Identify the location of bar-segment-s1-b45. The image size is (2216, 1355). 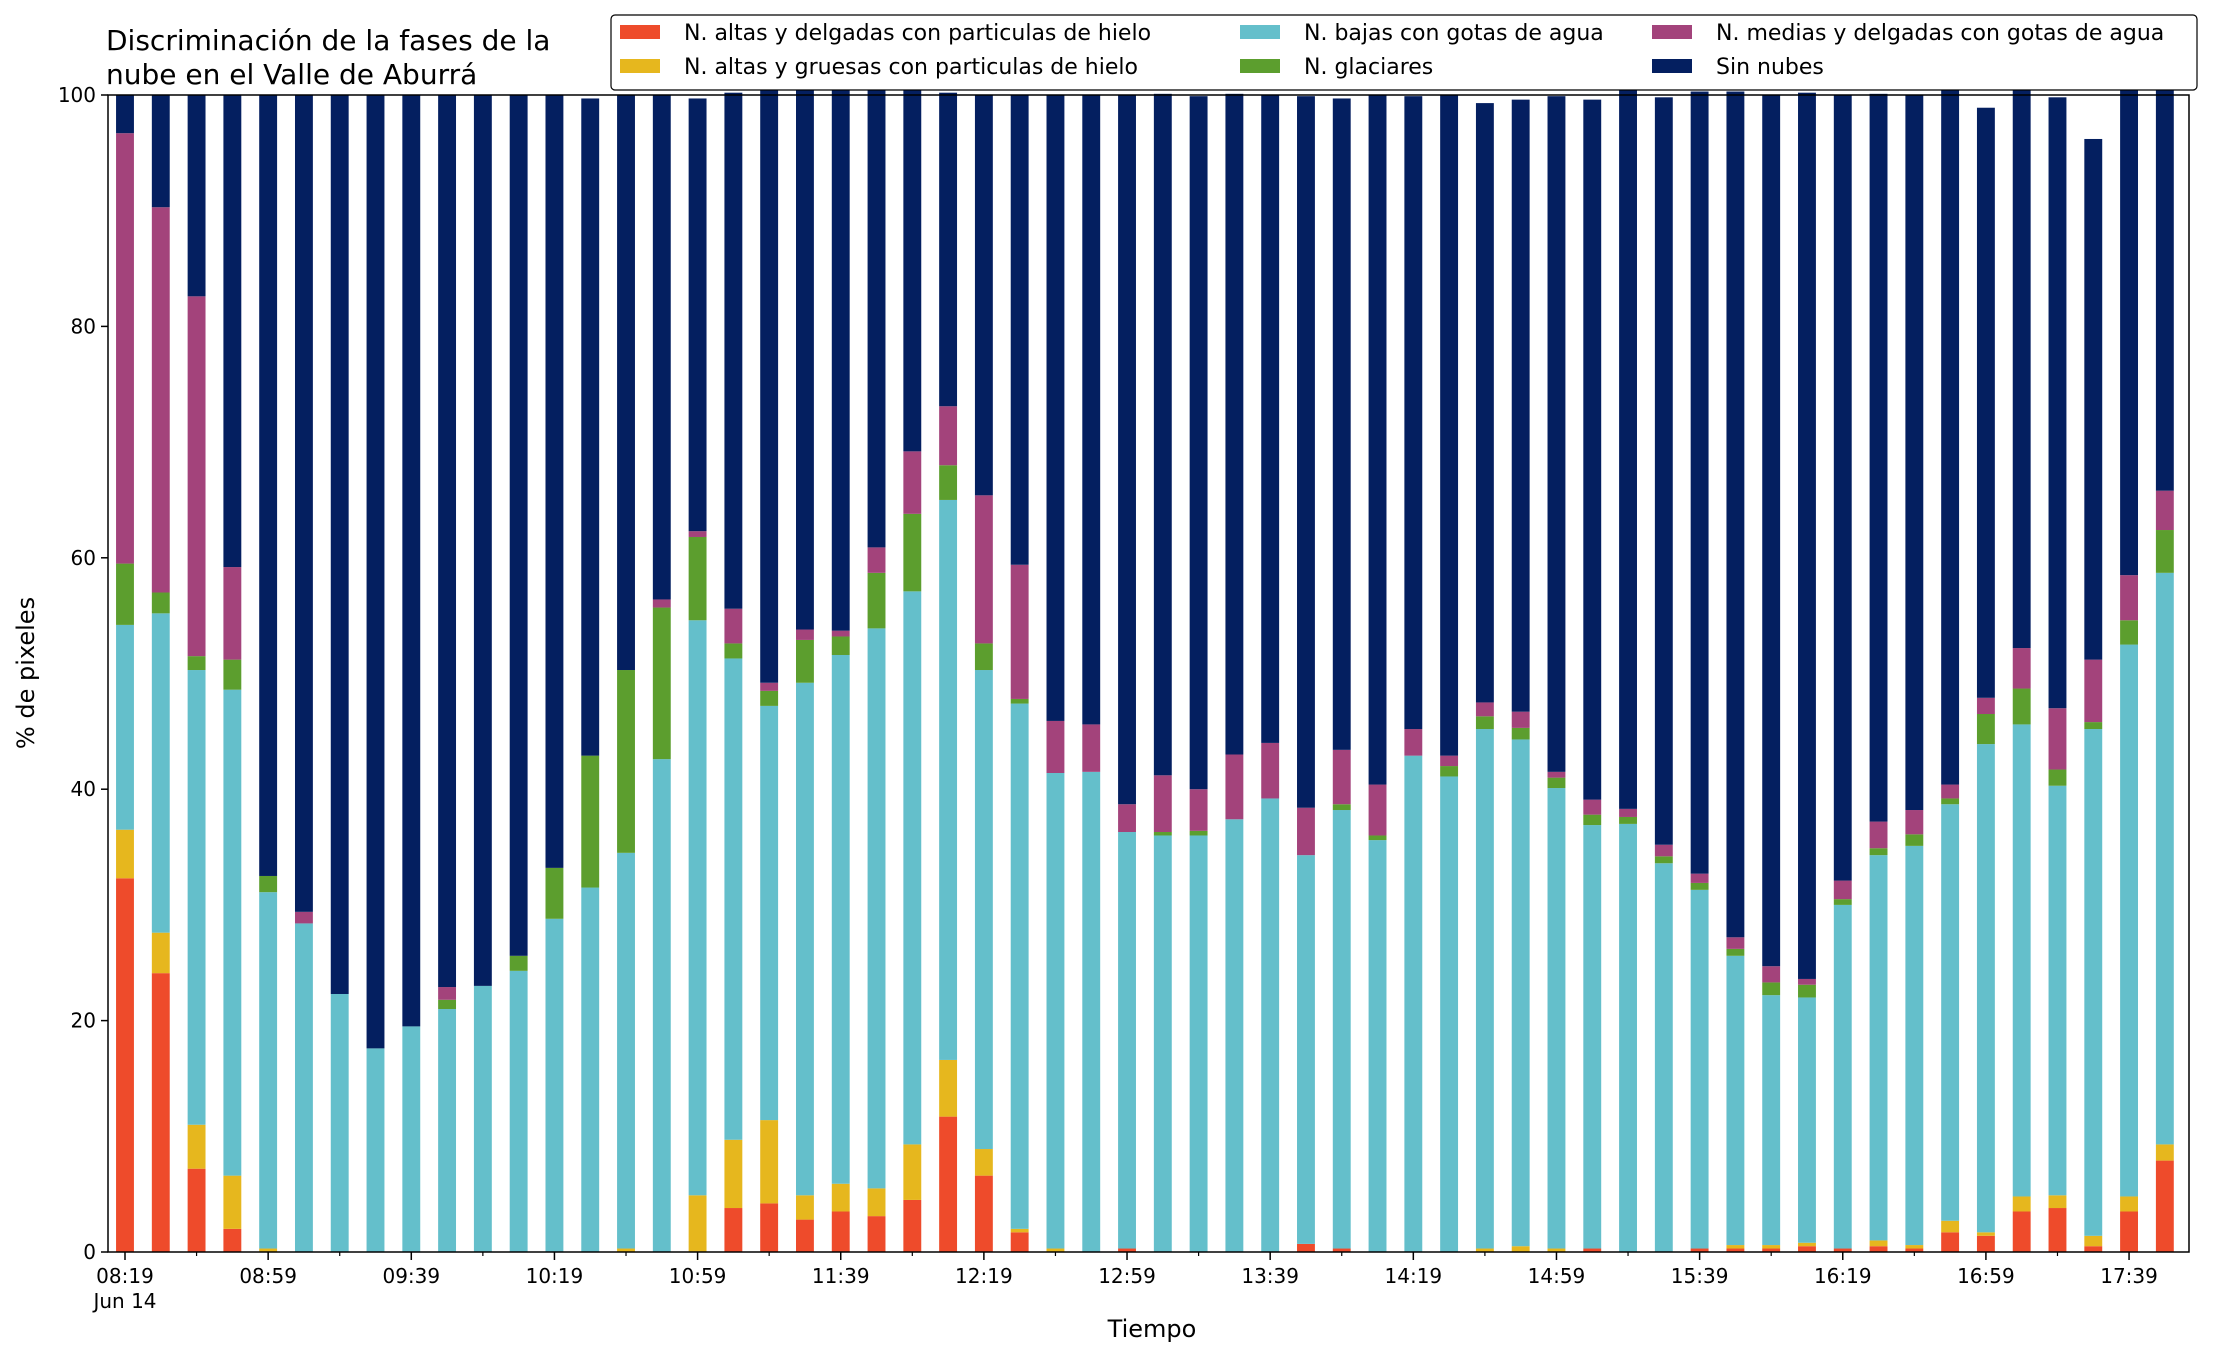
(1735, 1247).